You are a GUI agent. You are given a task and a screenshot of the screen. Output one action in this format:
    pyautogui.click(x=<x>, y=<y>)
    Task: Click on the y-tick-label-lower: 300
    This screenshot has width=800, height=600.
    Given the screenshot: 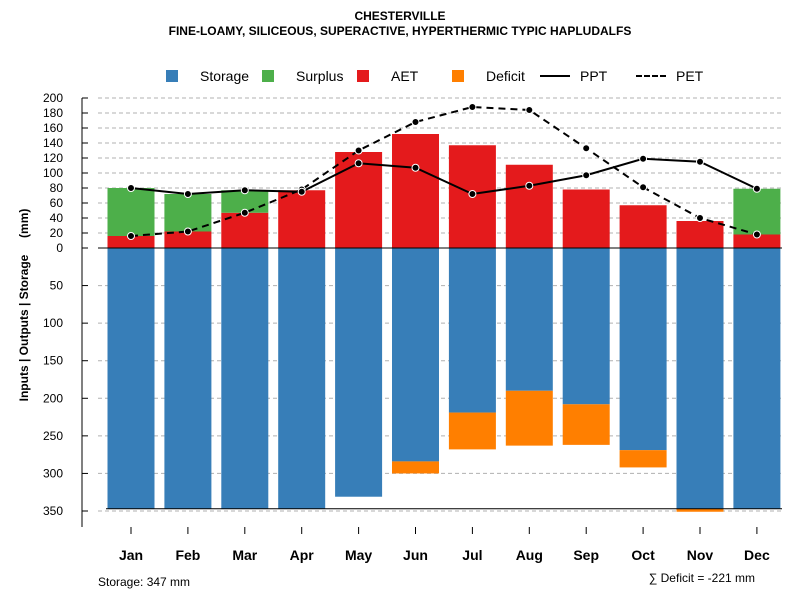 What is the action you would take?
    pyautogui.click(x=53, y=473)
    